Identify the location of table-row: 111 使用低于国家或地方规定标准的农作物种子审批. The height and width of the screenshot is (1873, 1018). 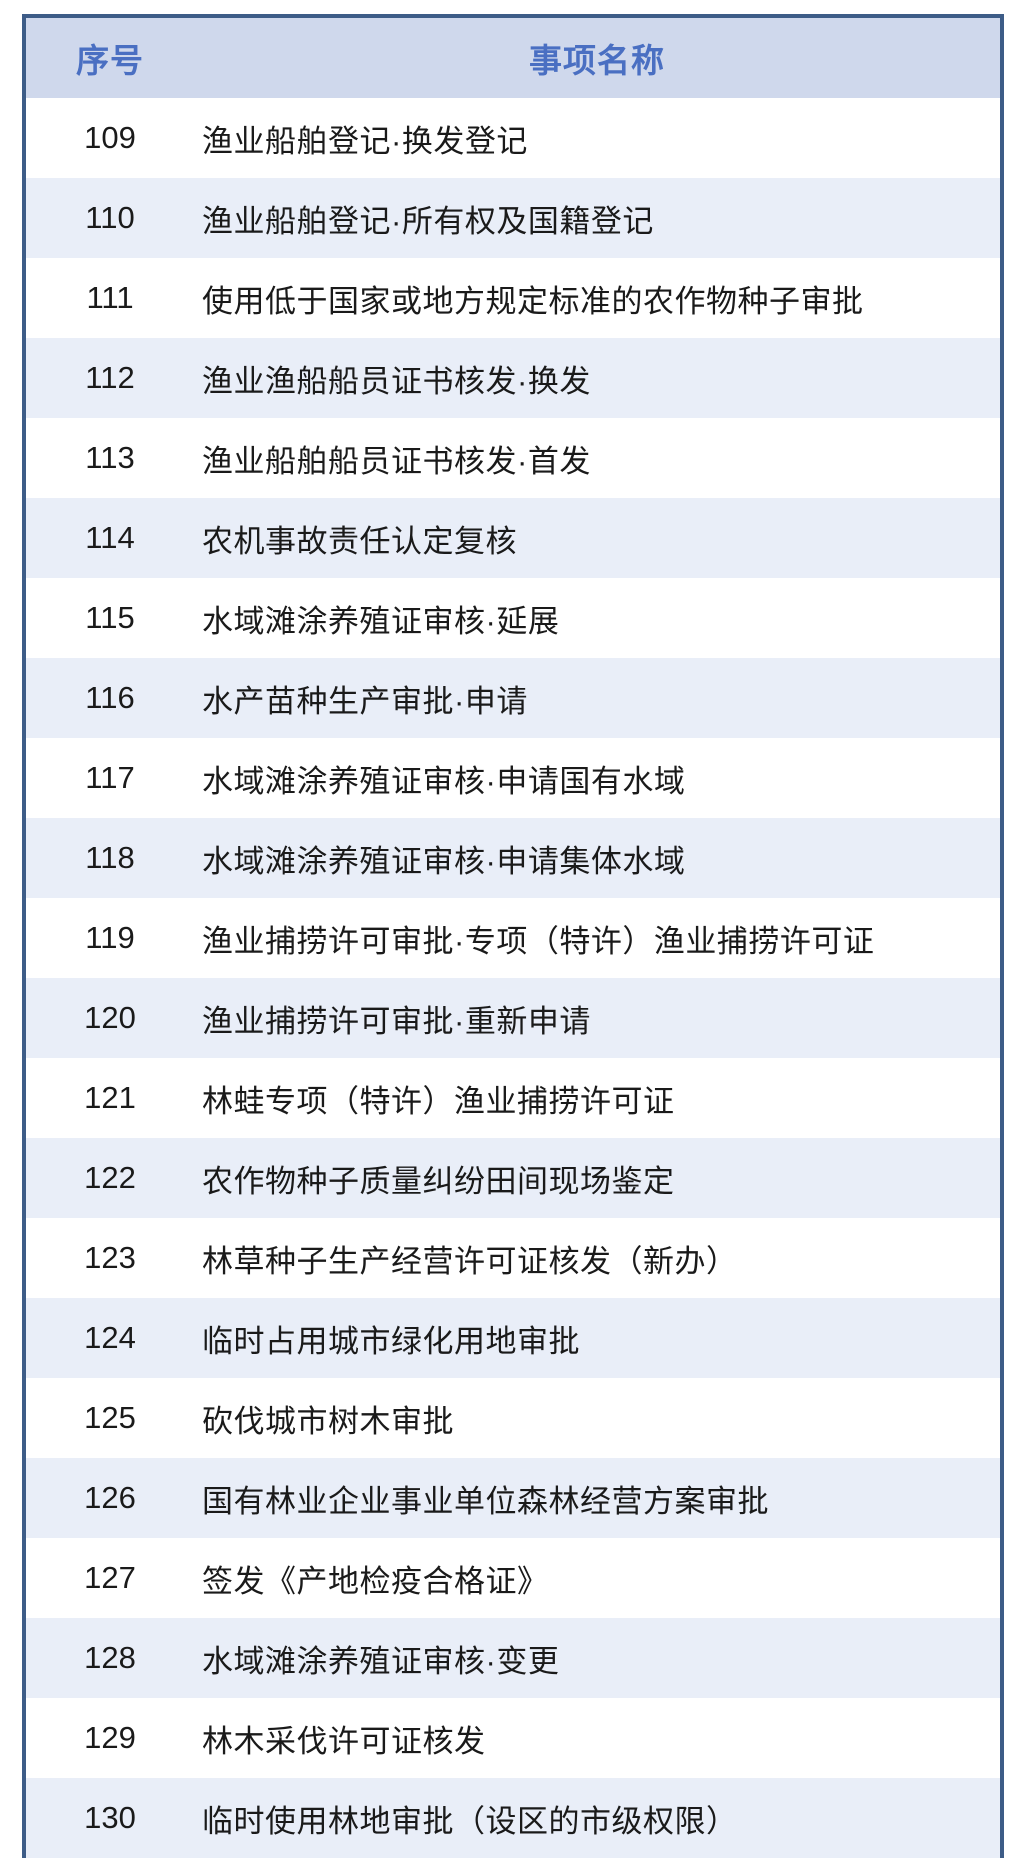
(513, 298).